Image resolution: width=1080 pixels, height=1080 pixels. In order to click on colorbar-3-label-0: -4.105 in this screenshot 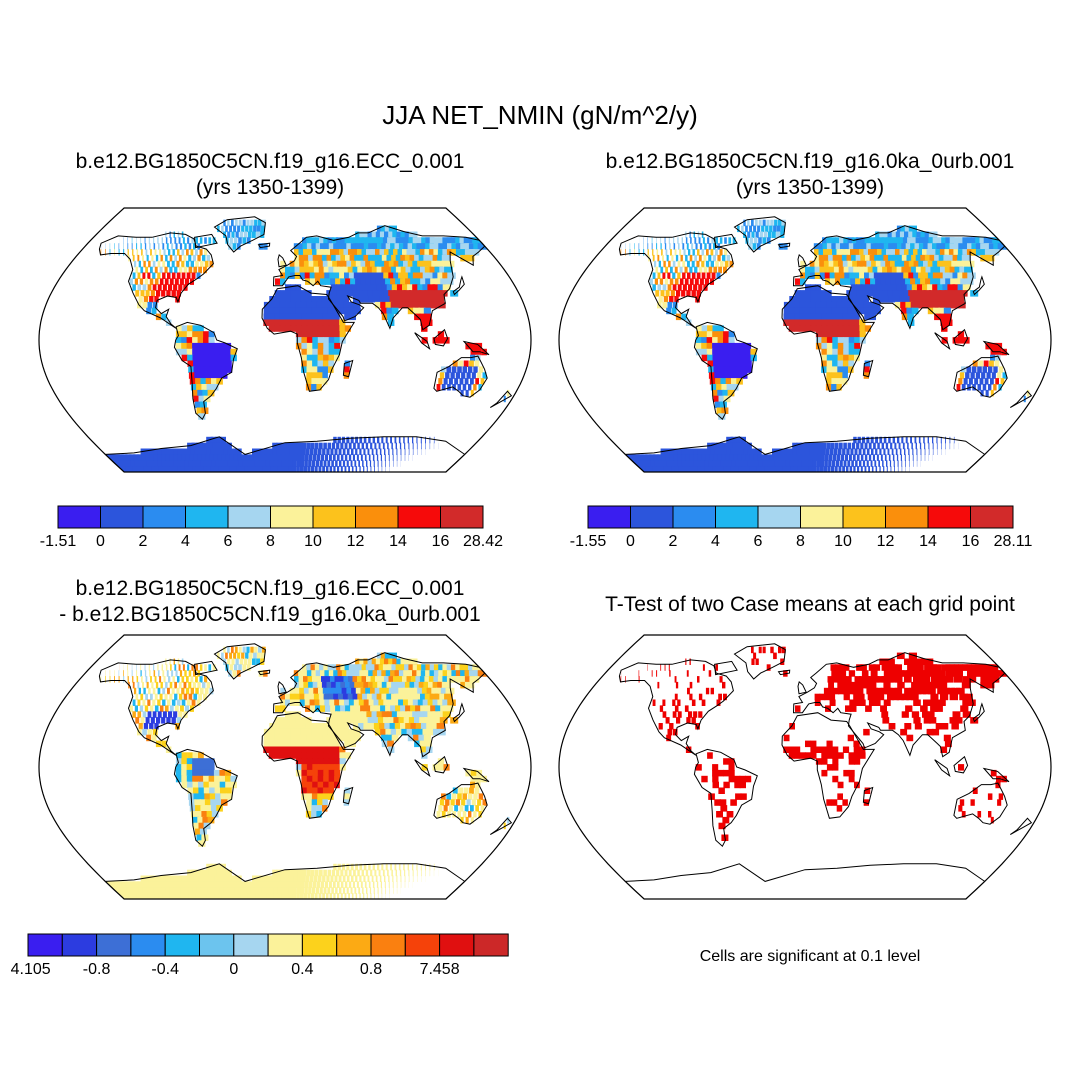, I will do `click(30, 969)`.